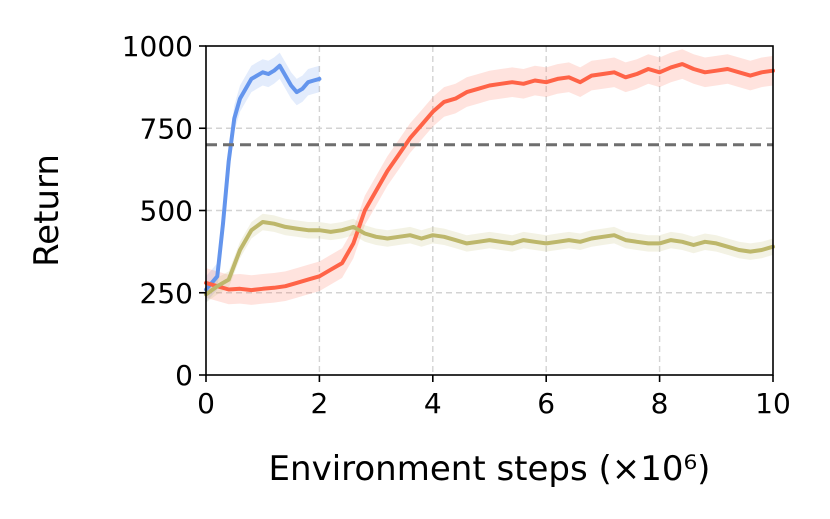  I want to click on y-axis-label: Return, so click(47, 210).